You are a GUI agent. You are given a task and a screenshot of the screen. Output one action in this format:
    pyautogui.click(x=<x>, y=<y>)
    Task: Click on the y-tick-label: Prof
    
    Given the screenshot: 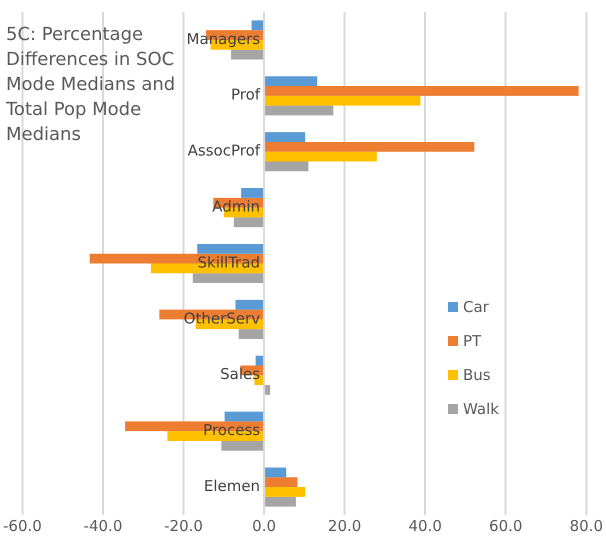 What is the action you would take?
    pyautogui.click(x=245, y=95)
    